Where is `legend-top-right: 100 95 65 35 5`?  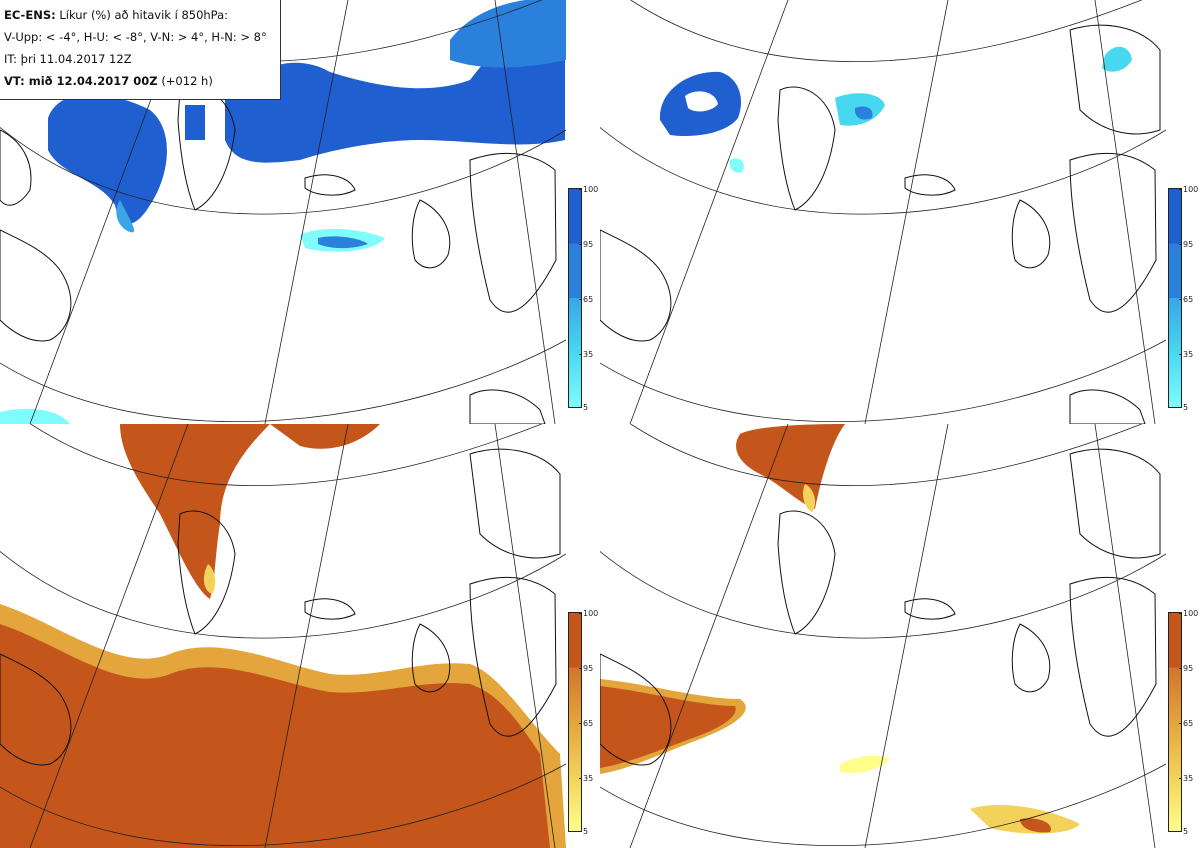 legend-top-right: 100 95 65 35 5 is located at coordinates (1184, 299).